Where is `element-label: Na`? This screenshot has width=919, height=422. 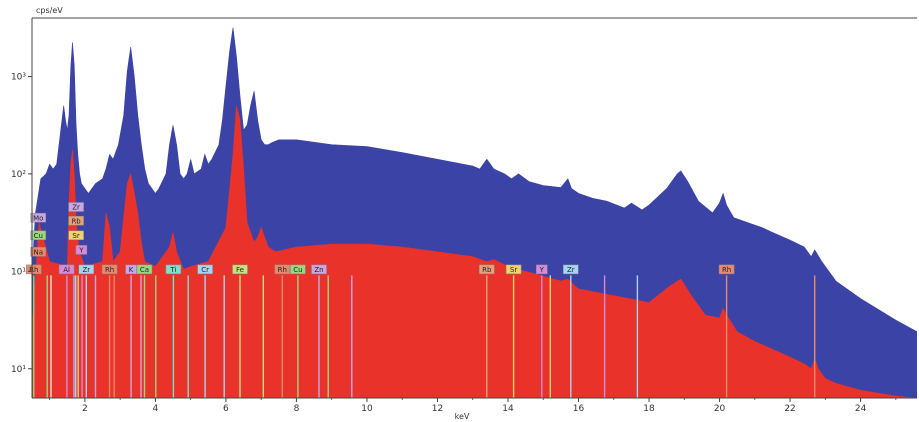
element-label: Na is located at coordinates (38, 252).